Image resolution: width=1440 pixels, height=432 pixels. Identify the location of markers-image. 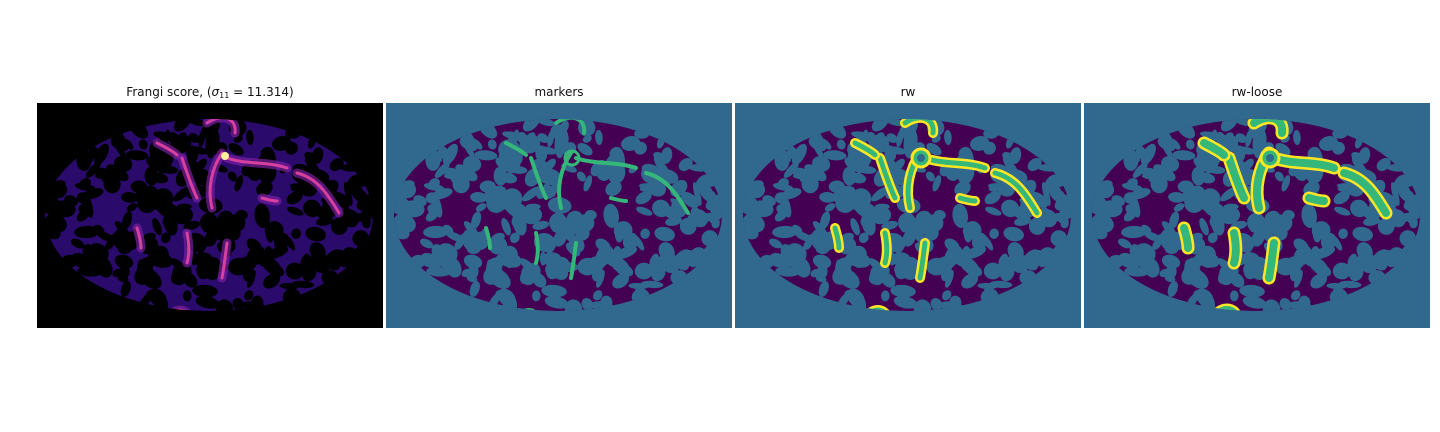
(559, 215).